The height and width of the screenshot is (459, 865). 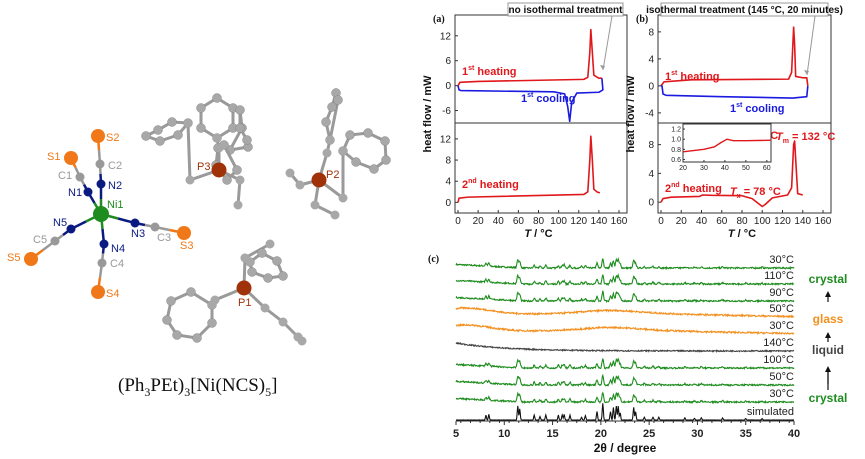 What do you see at coordinates (115, 186) in the screenshot?
I see `atom-label-n2: N2` at bounding box center [115, 186].